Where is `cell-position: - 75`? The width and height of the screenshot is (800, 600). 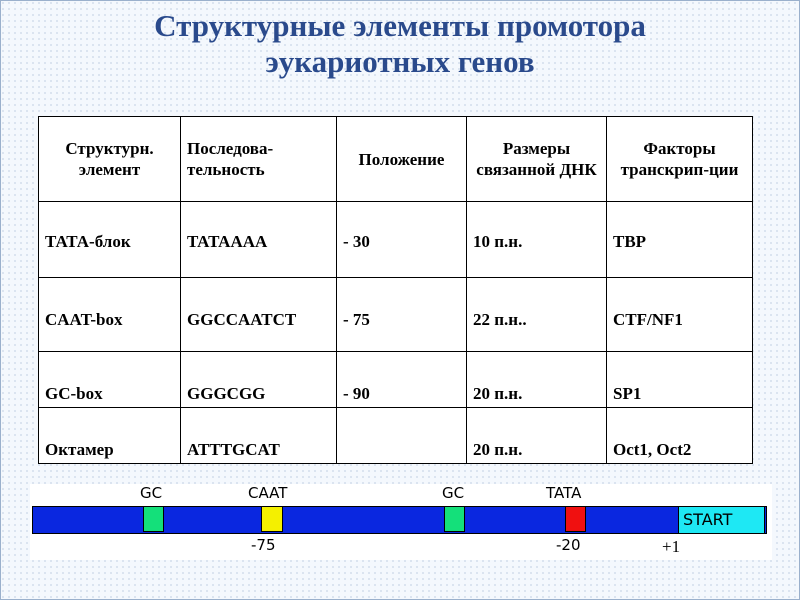 cell-position: - 75 is located at coordinates (401, 314).